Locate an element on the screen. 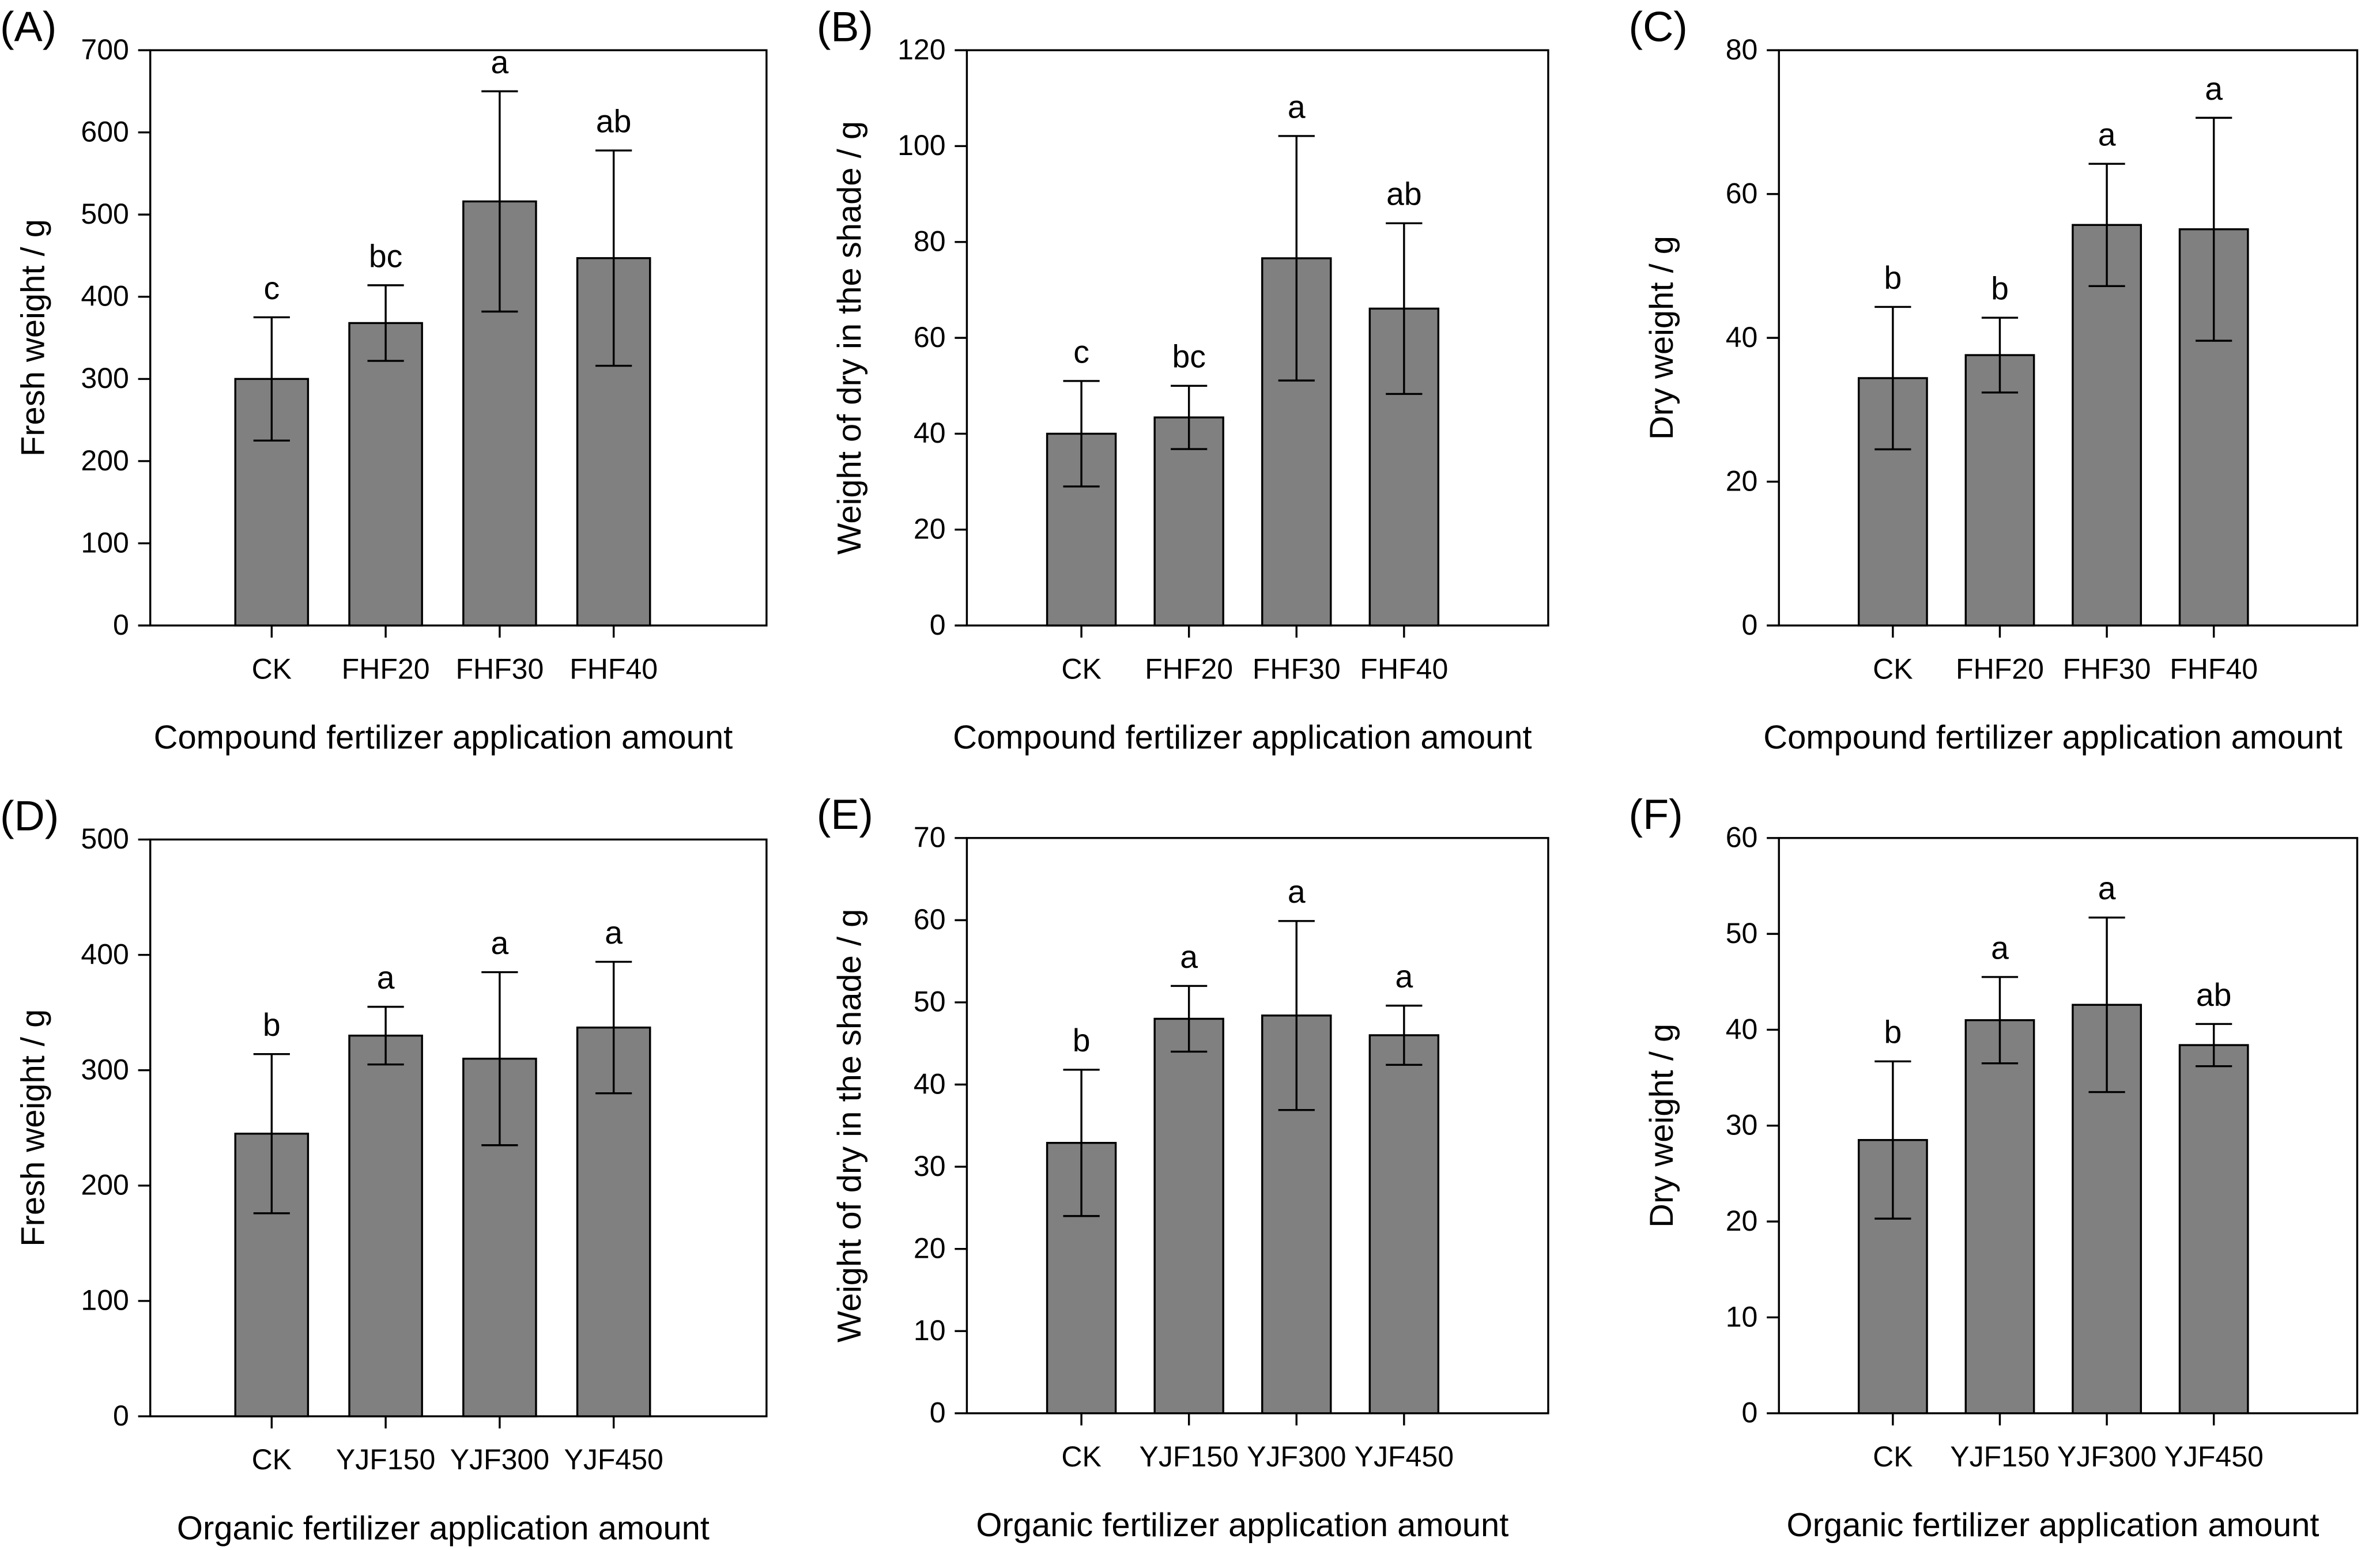 The height and width of the screenshot is (1550, 2380). y-axis-label: Dry weight / g is located at coordinates (1662, 1126).